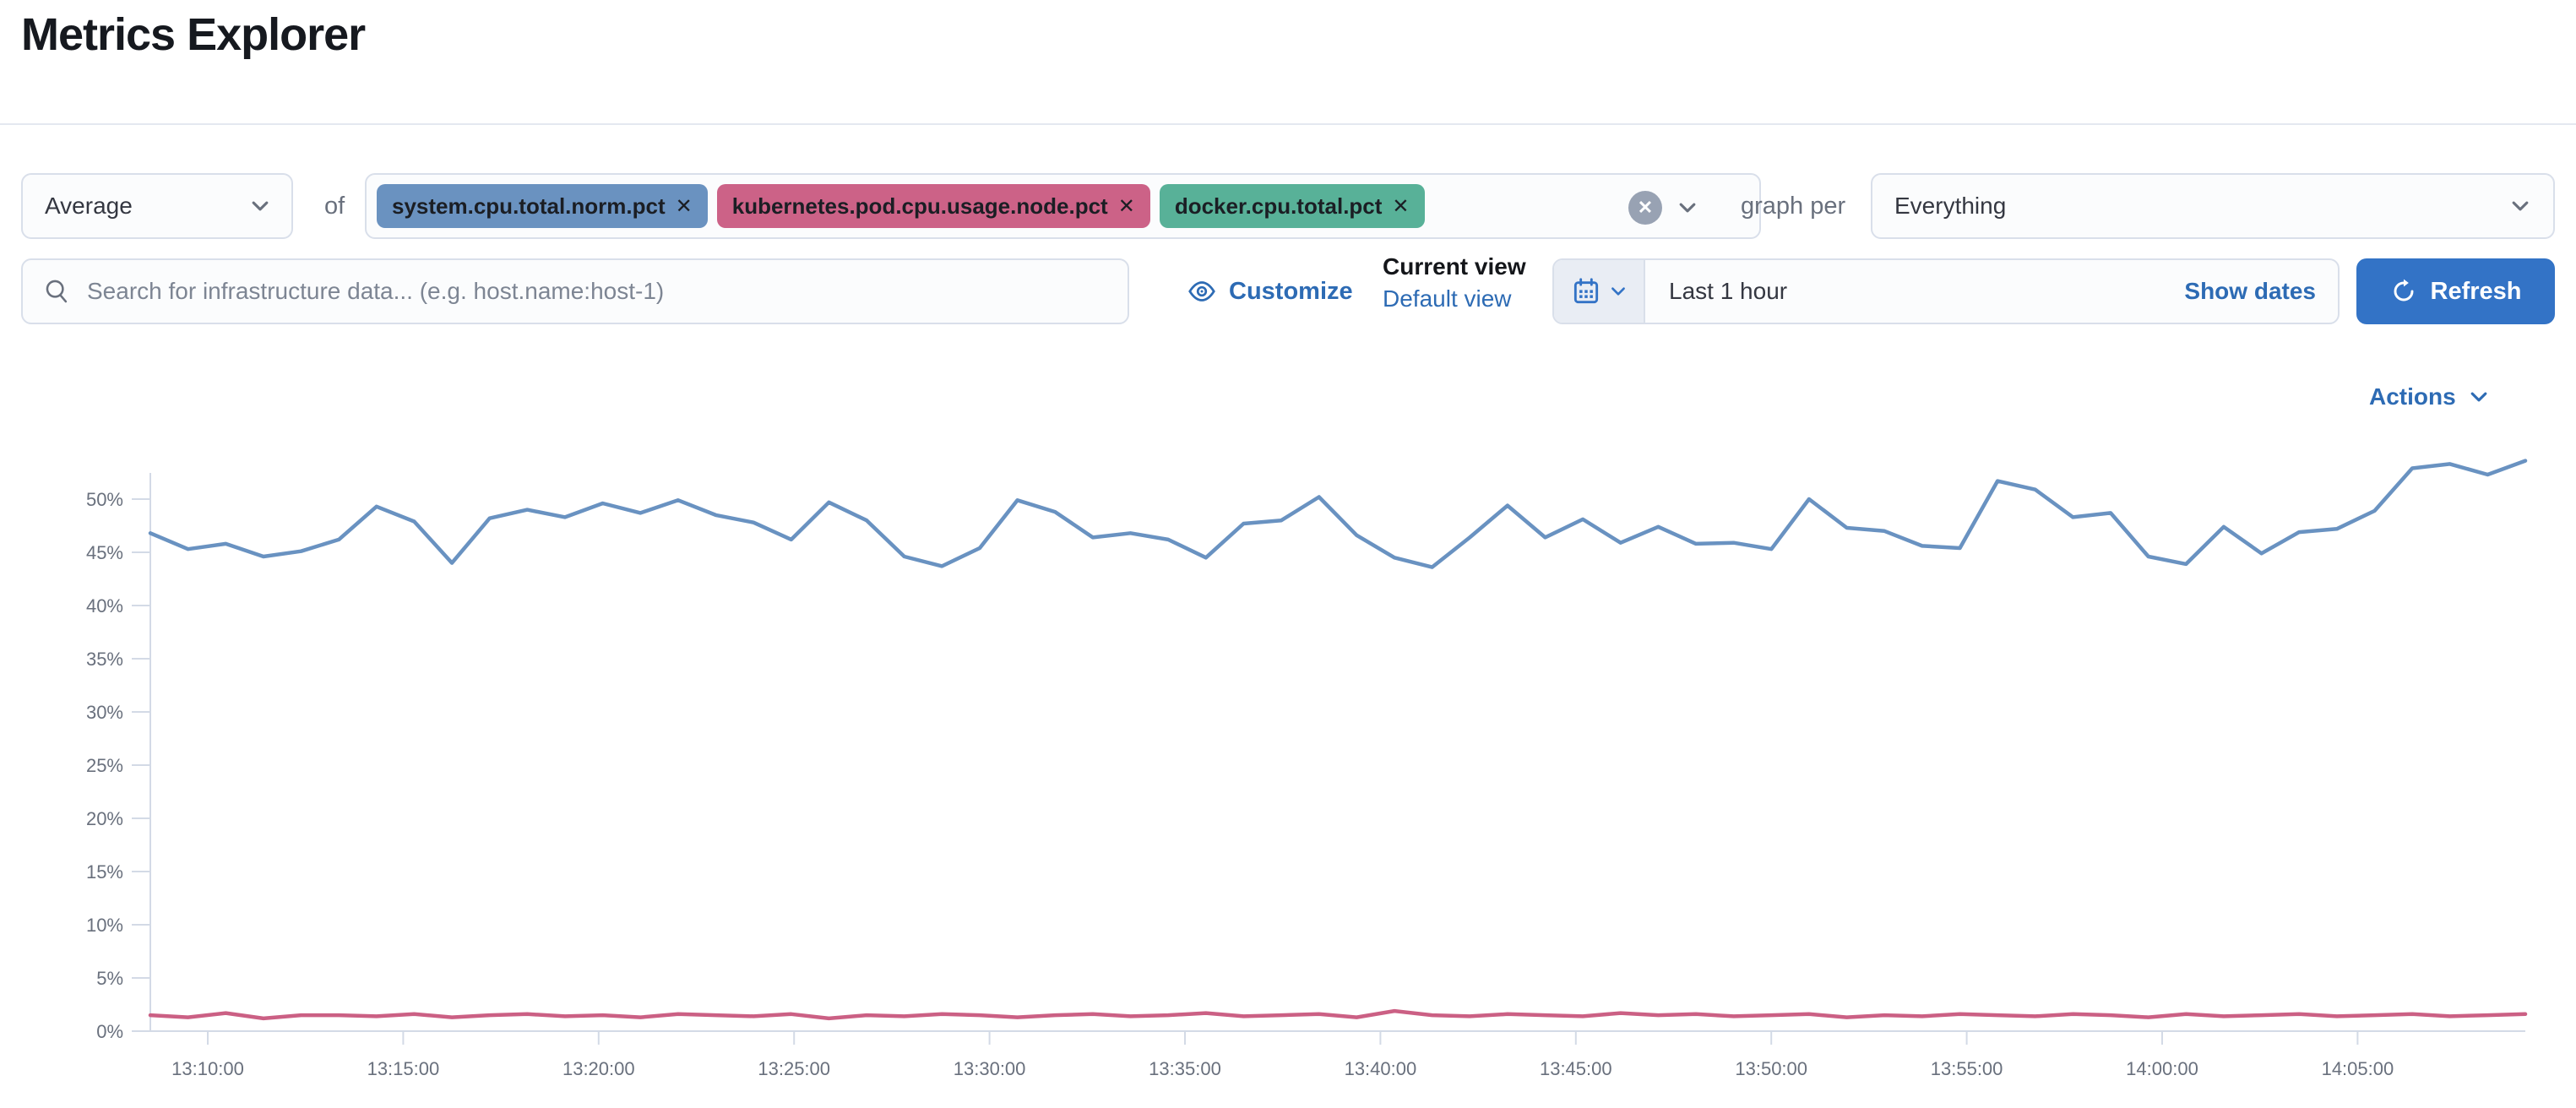 The image size is (2576, 1108). I want to click on x-axis-label: 14:05:00, so click(2358, 1068).